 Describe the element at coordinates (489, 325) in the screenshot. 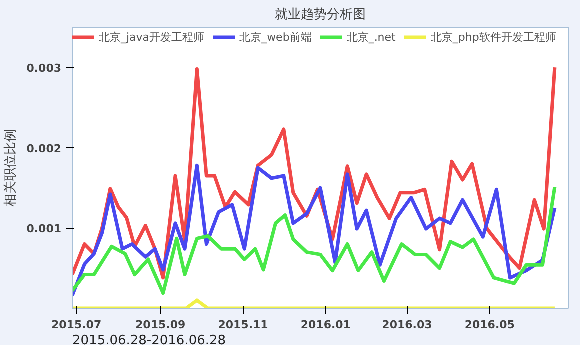

I see `x-tick-label: 2016.05` at that location.